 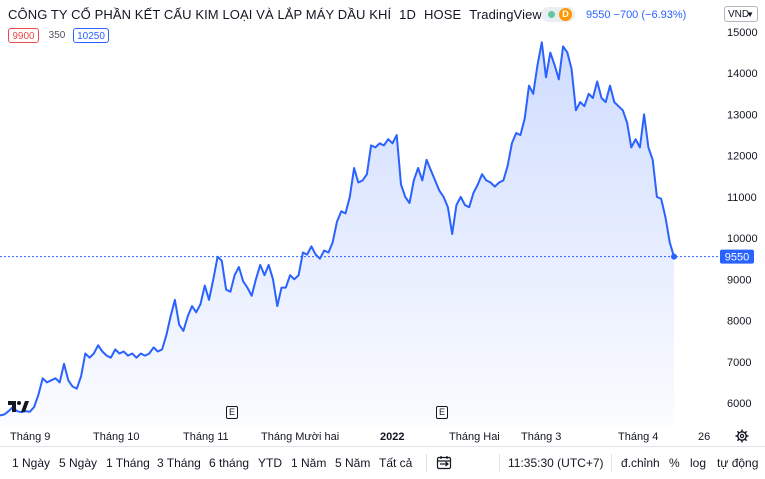 I want to click on date-range-icon, so click(x=444, y=463).